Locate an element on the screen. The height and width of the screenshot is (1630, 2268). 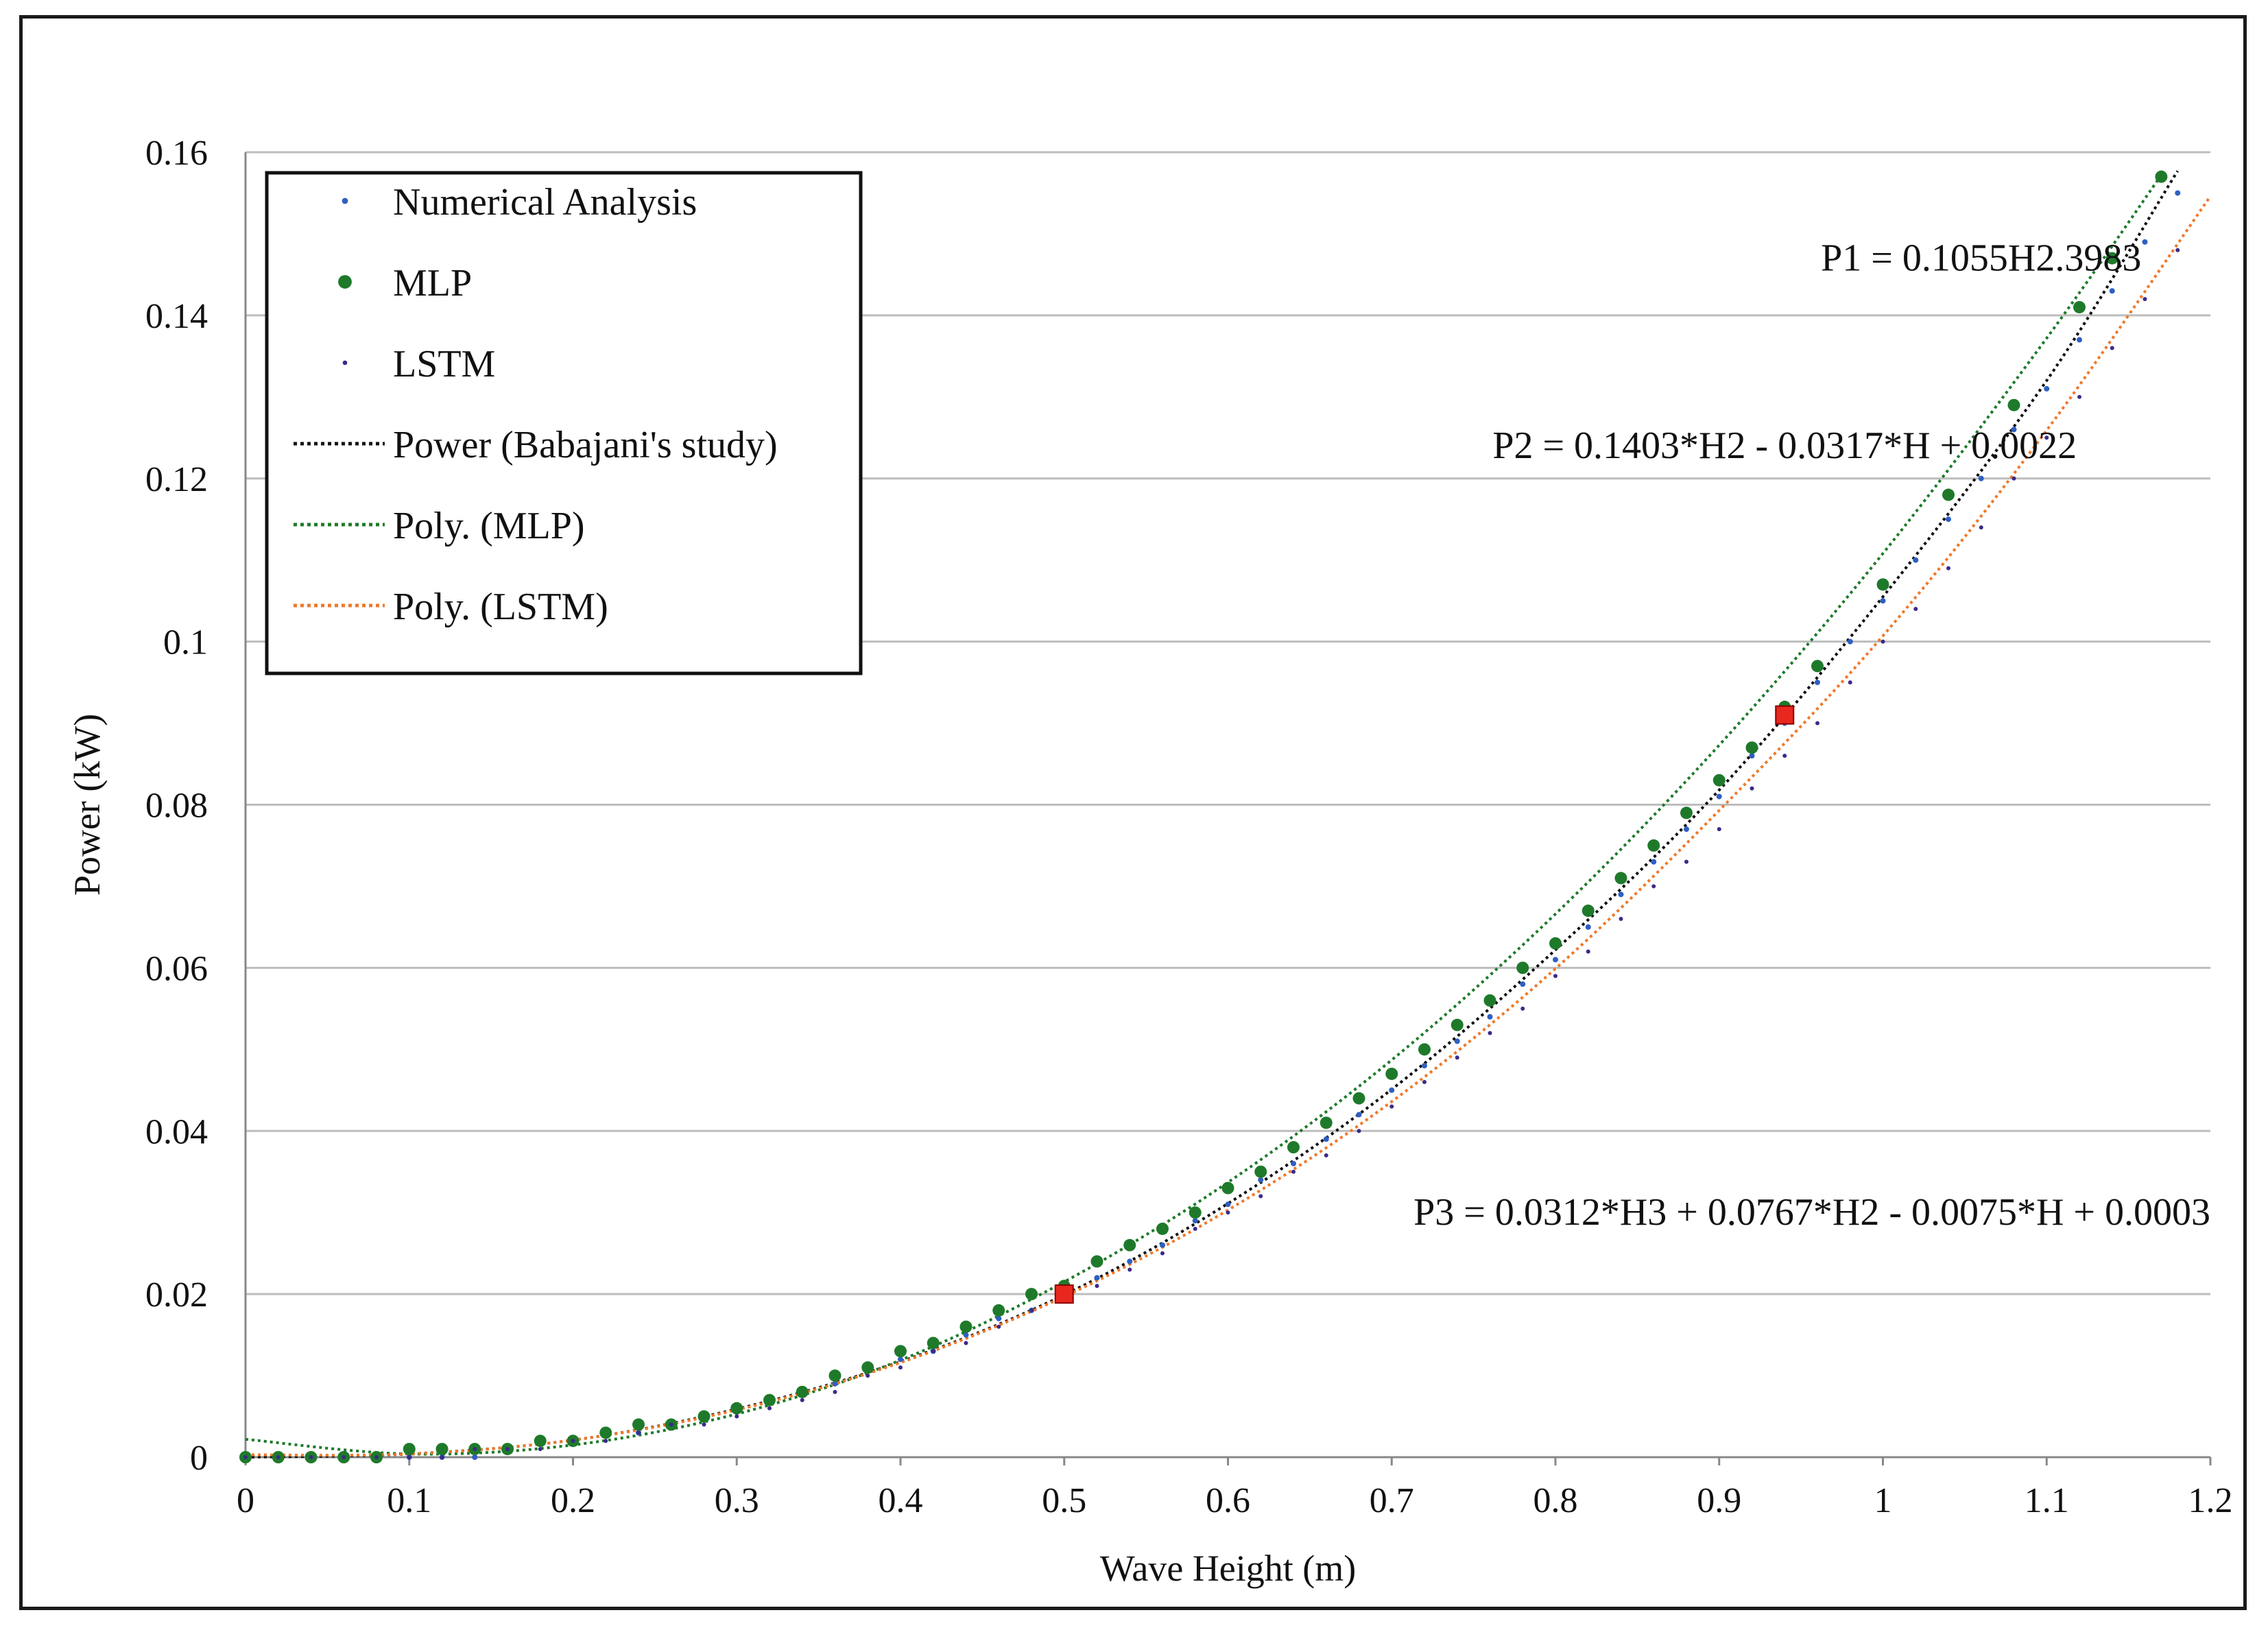
x-tick-label-12: 1.2 is located at coordinates (2210, 1500).